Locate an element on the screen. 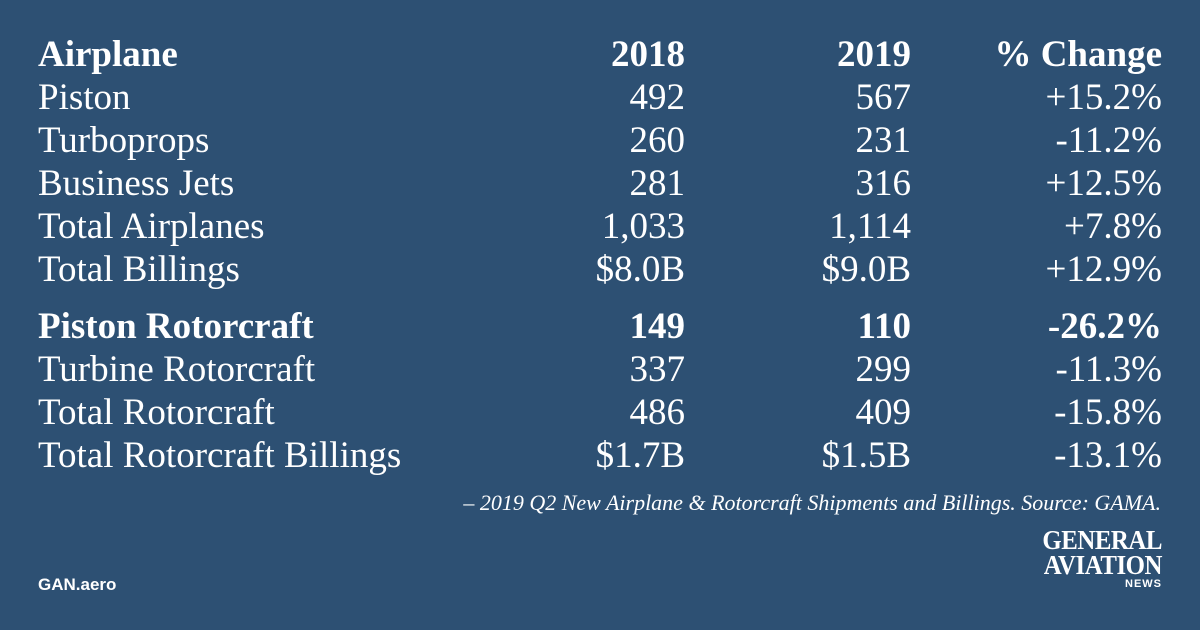 The image size is (1200, 630). table-row: Total Rotorcraft 486 409 -15.8% is located at coordinates (600, 412).